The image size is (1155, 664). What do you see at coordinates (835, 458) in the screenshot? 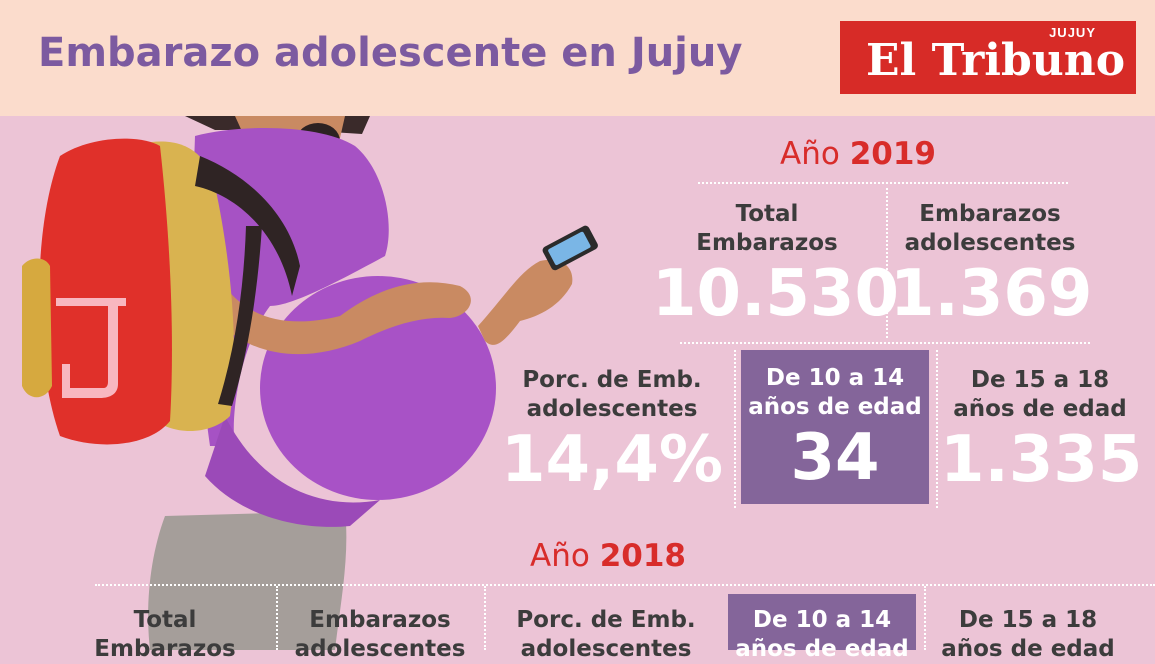
I see `stat-value: 34` at bounding box center [835, 458].